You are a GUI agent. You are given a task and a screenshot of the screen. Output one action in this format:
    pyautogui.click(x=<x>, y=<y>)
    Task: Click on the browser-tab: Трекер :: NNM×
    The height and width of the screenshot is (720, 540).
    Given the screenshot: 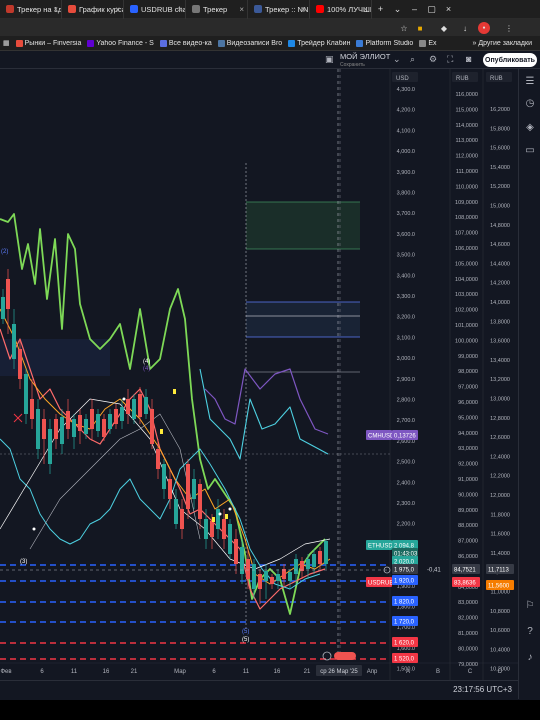 What is the action you would take?
    pyautogui.click(x=279, y=9)
    